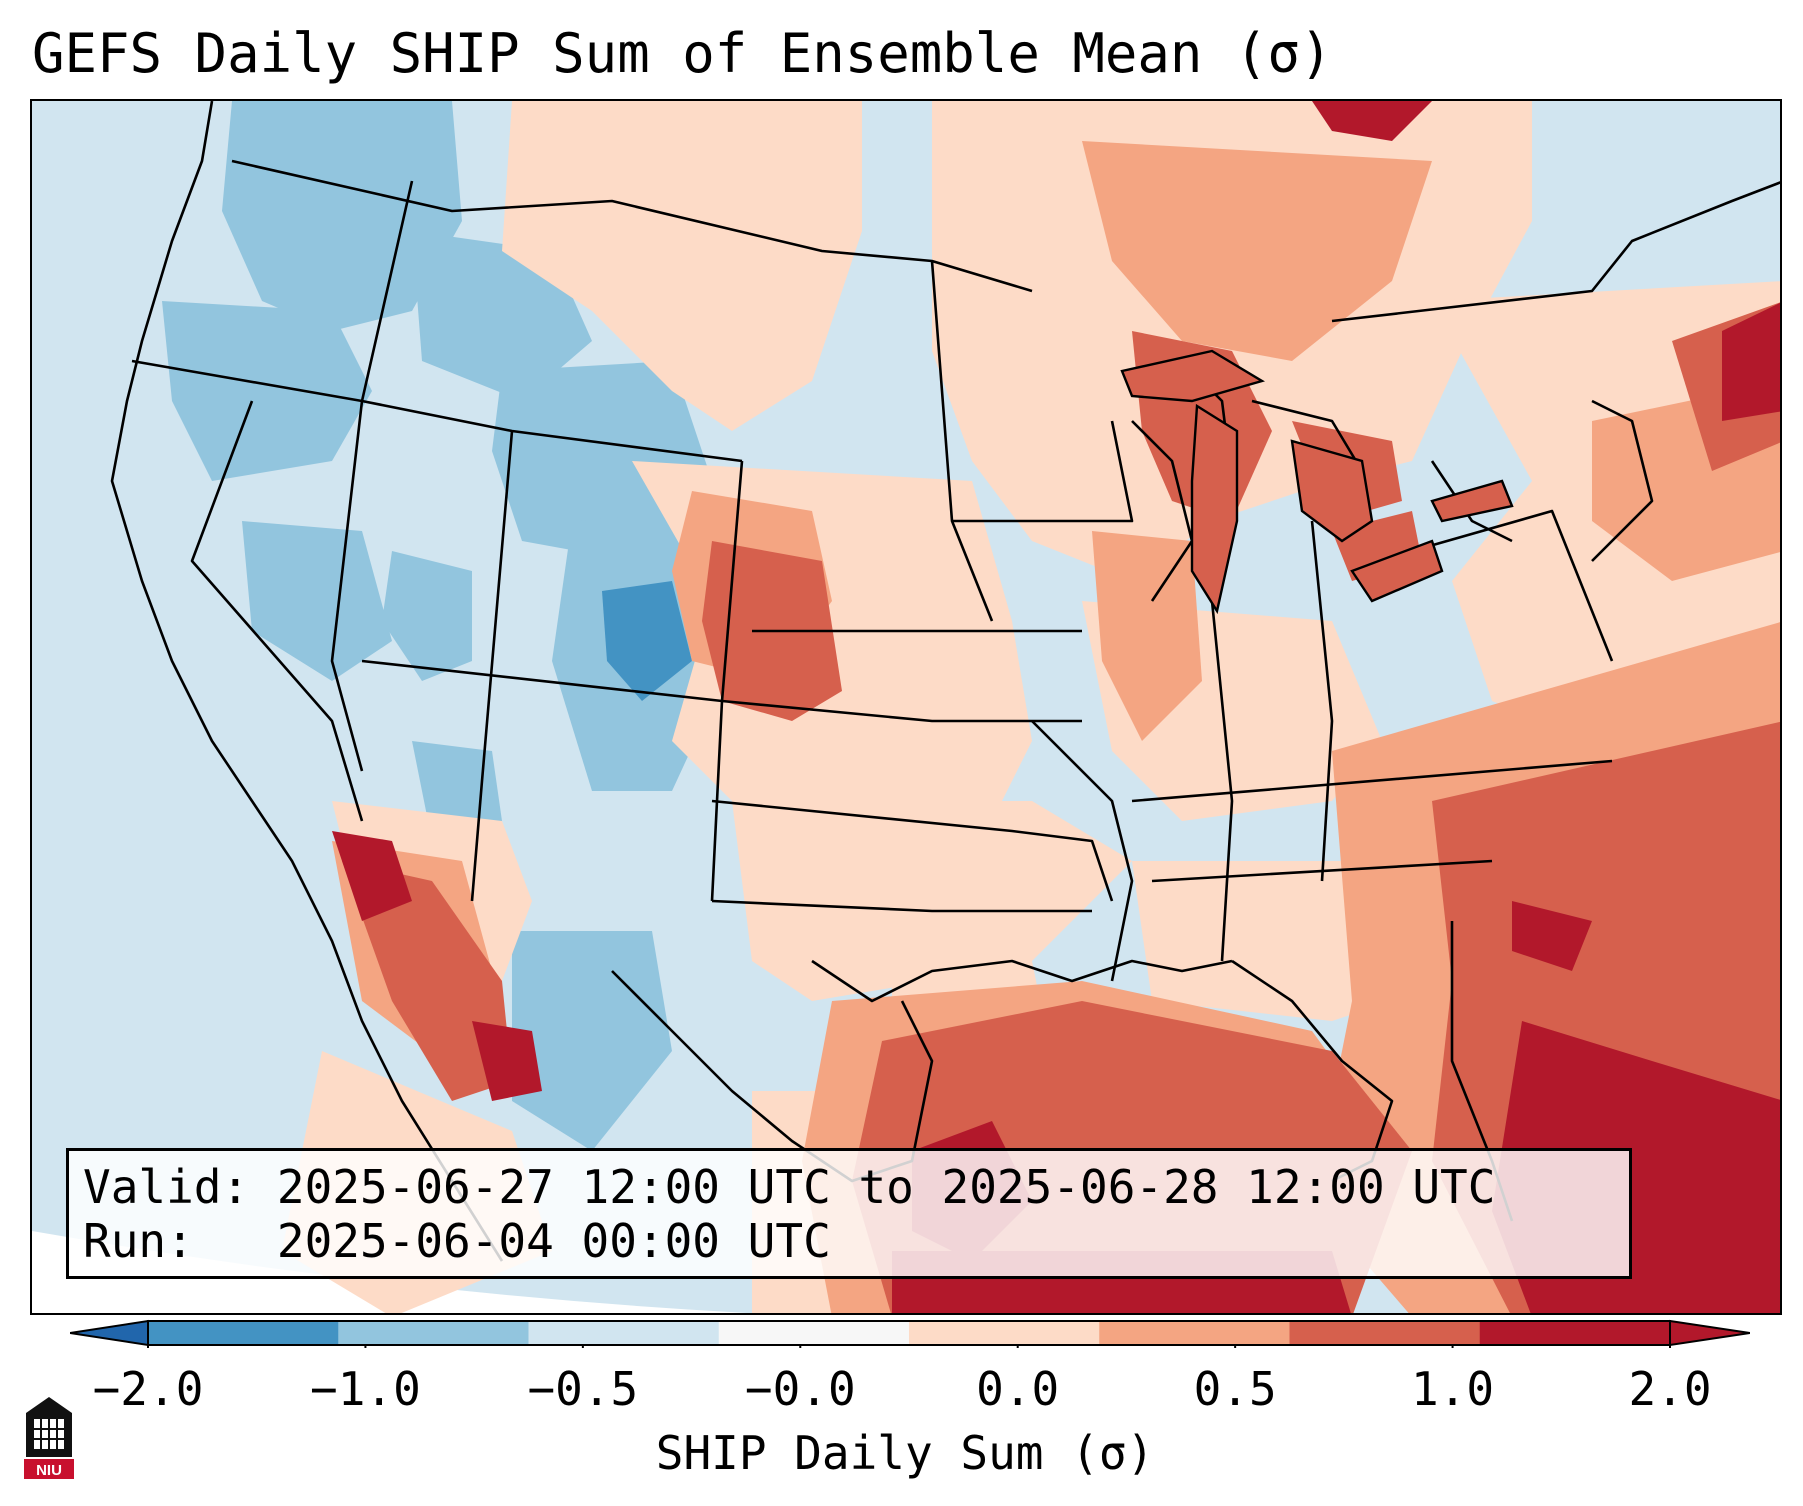 This screenshot has height=1506, width=1803. What do you see at coordinates (849, 1241) in the screenshot?
I see `run-row: Run: 2025-06-04 00:00 UTC` at bounding box center [849, 1241].